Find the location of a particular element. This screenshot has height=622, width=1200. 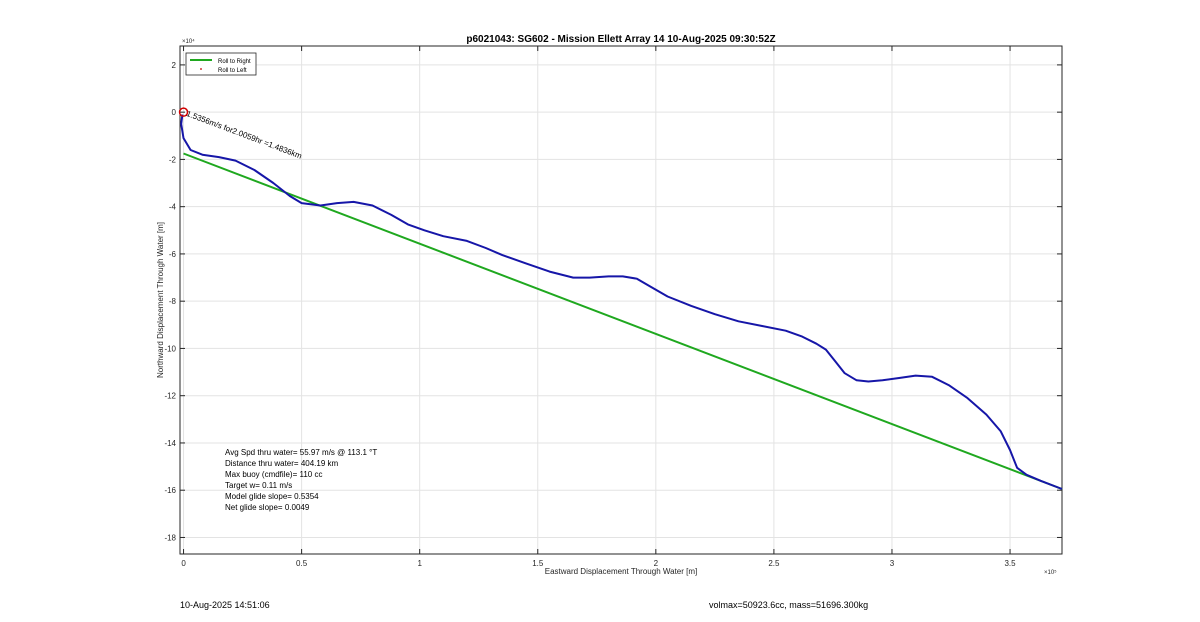

y-tick-label: -14 is located at coordinates (170, 443).